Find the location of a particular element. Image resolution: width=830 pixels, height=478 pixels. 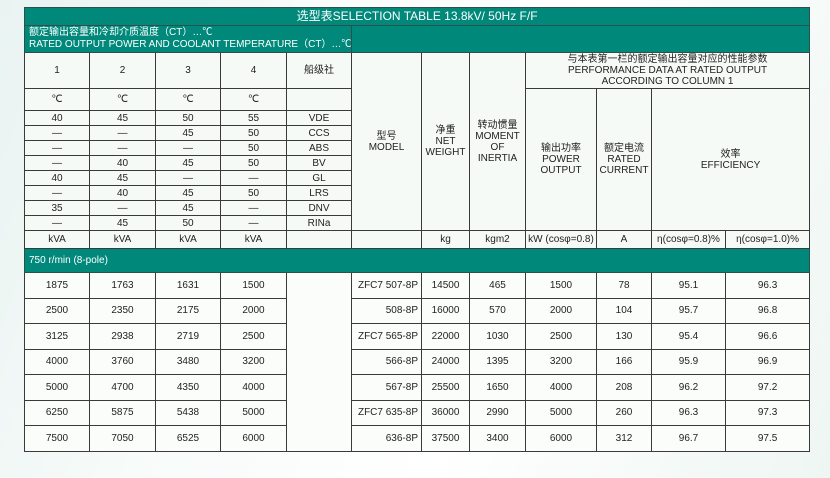

class-row: 35—45— DNV is located at coordinates (417, 208).